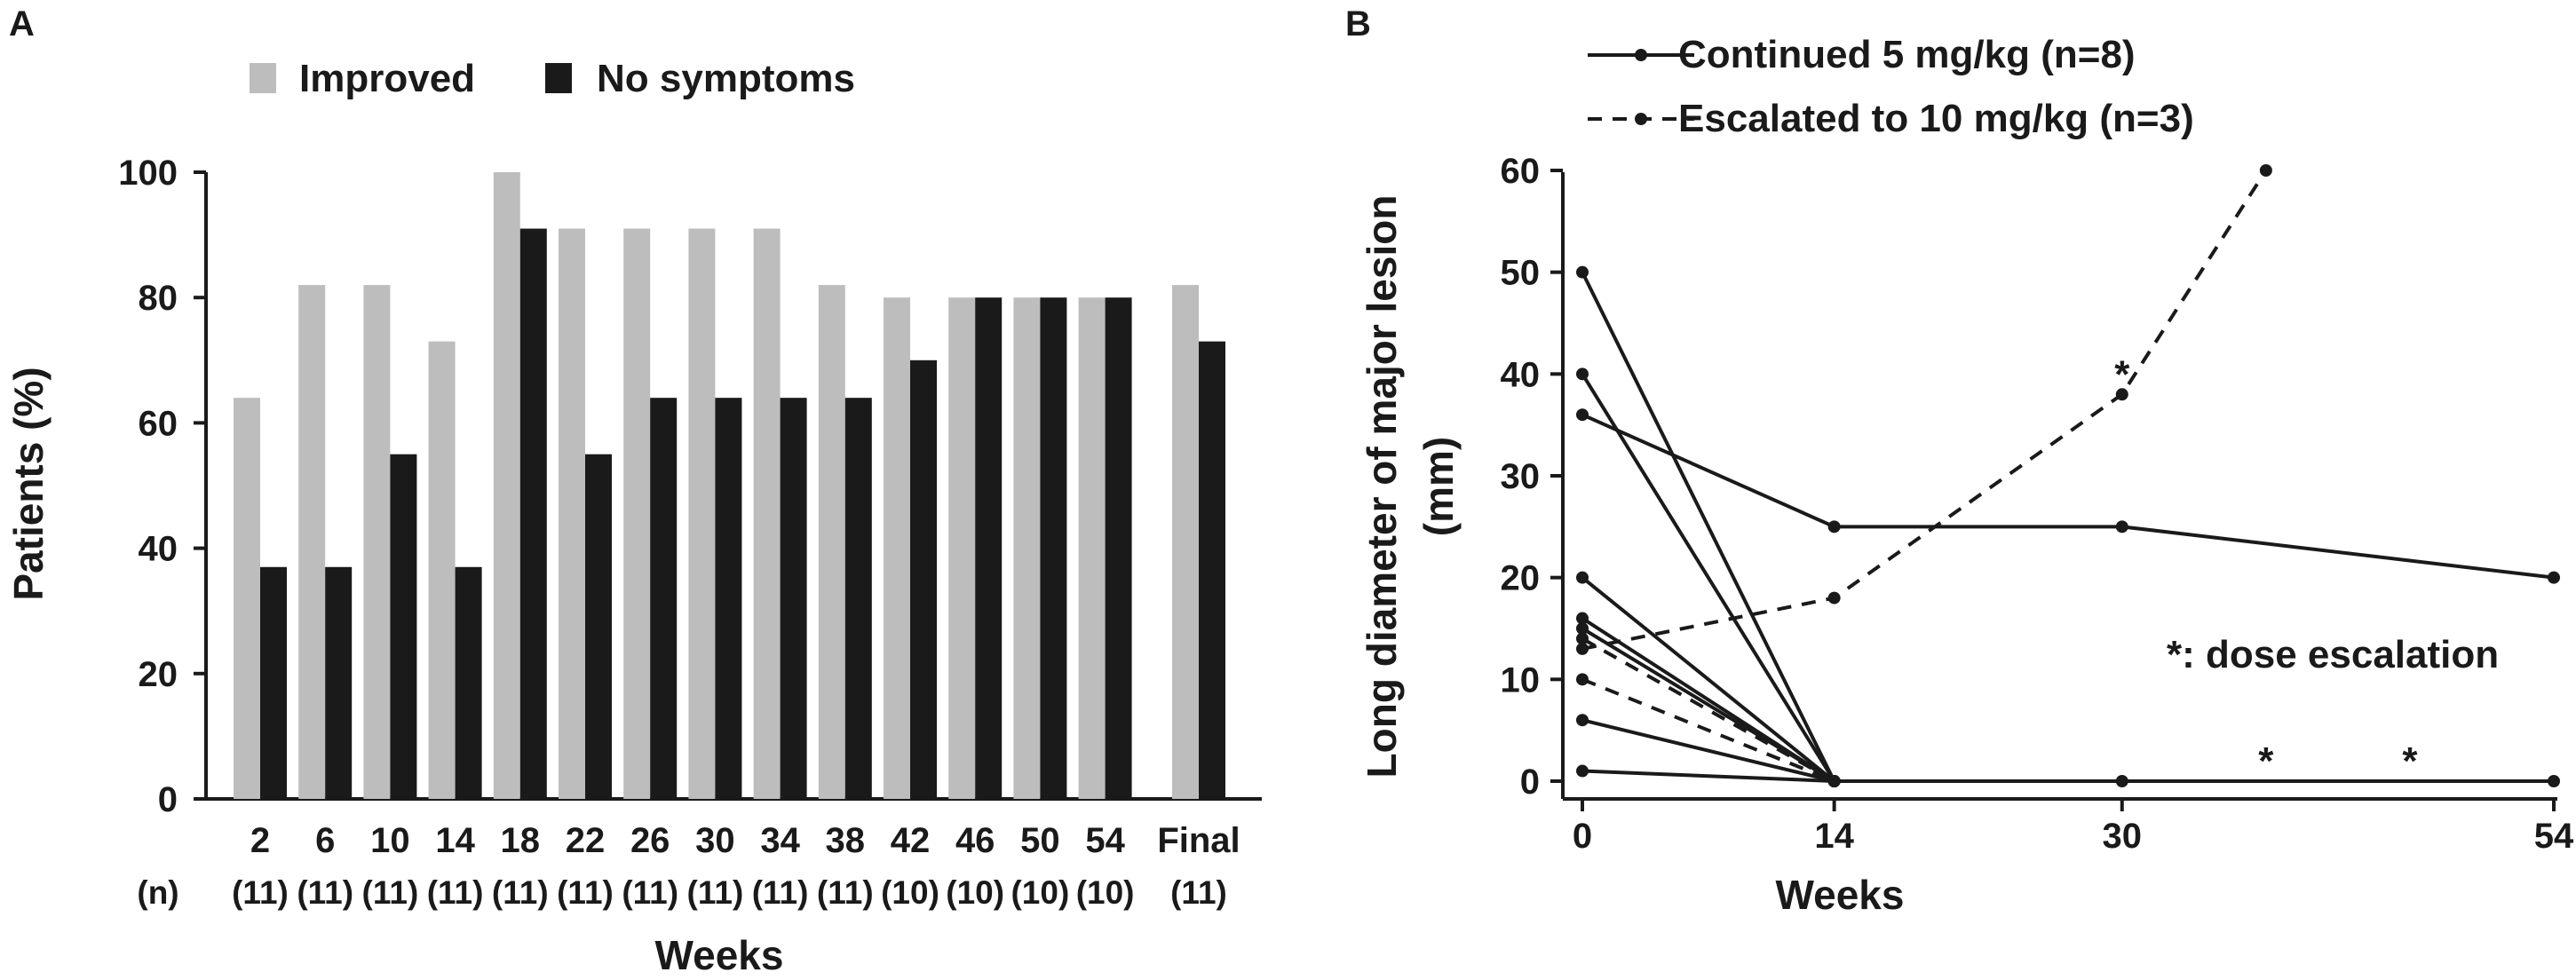 This screenshot has height=980, width=2576. I want to click on x-ticks: 0 14 30 54, so click(2074, 827).